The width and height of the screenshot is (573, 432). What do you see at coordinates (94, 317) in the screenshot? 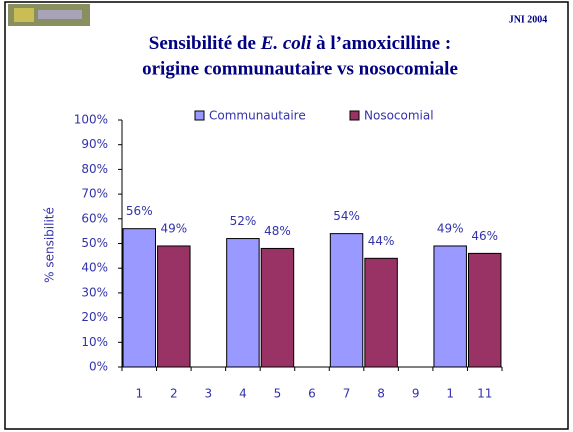
I see `y-tick-label: 20%` at bounding box center [94, 317].